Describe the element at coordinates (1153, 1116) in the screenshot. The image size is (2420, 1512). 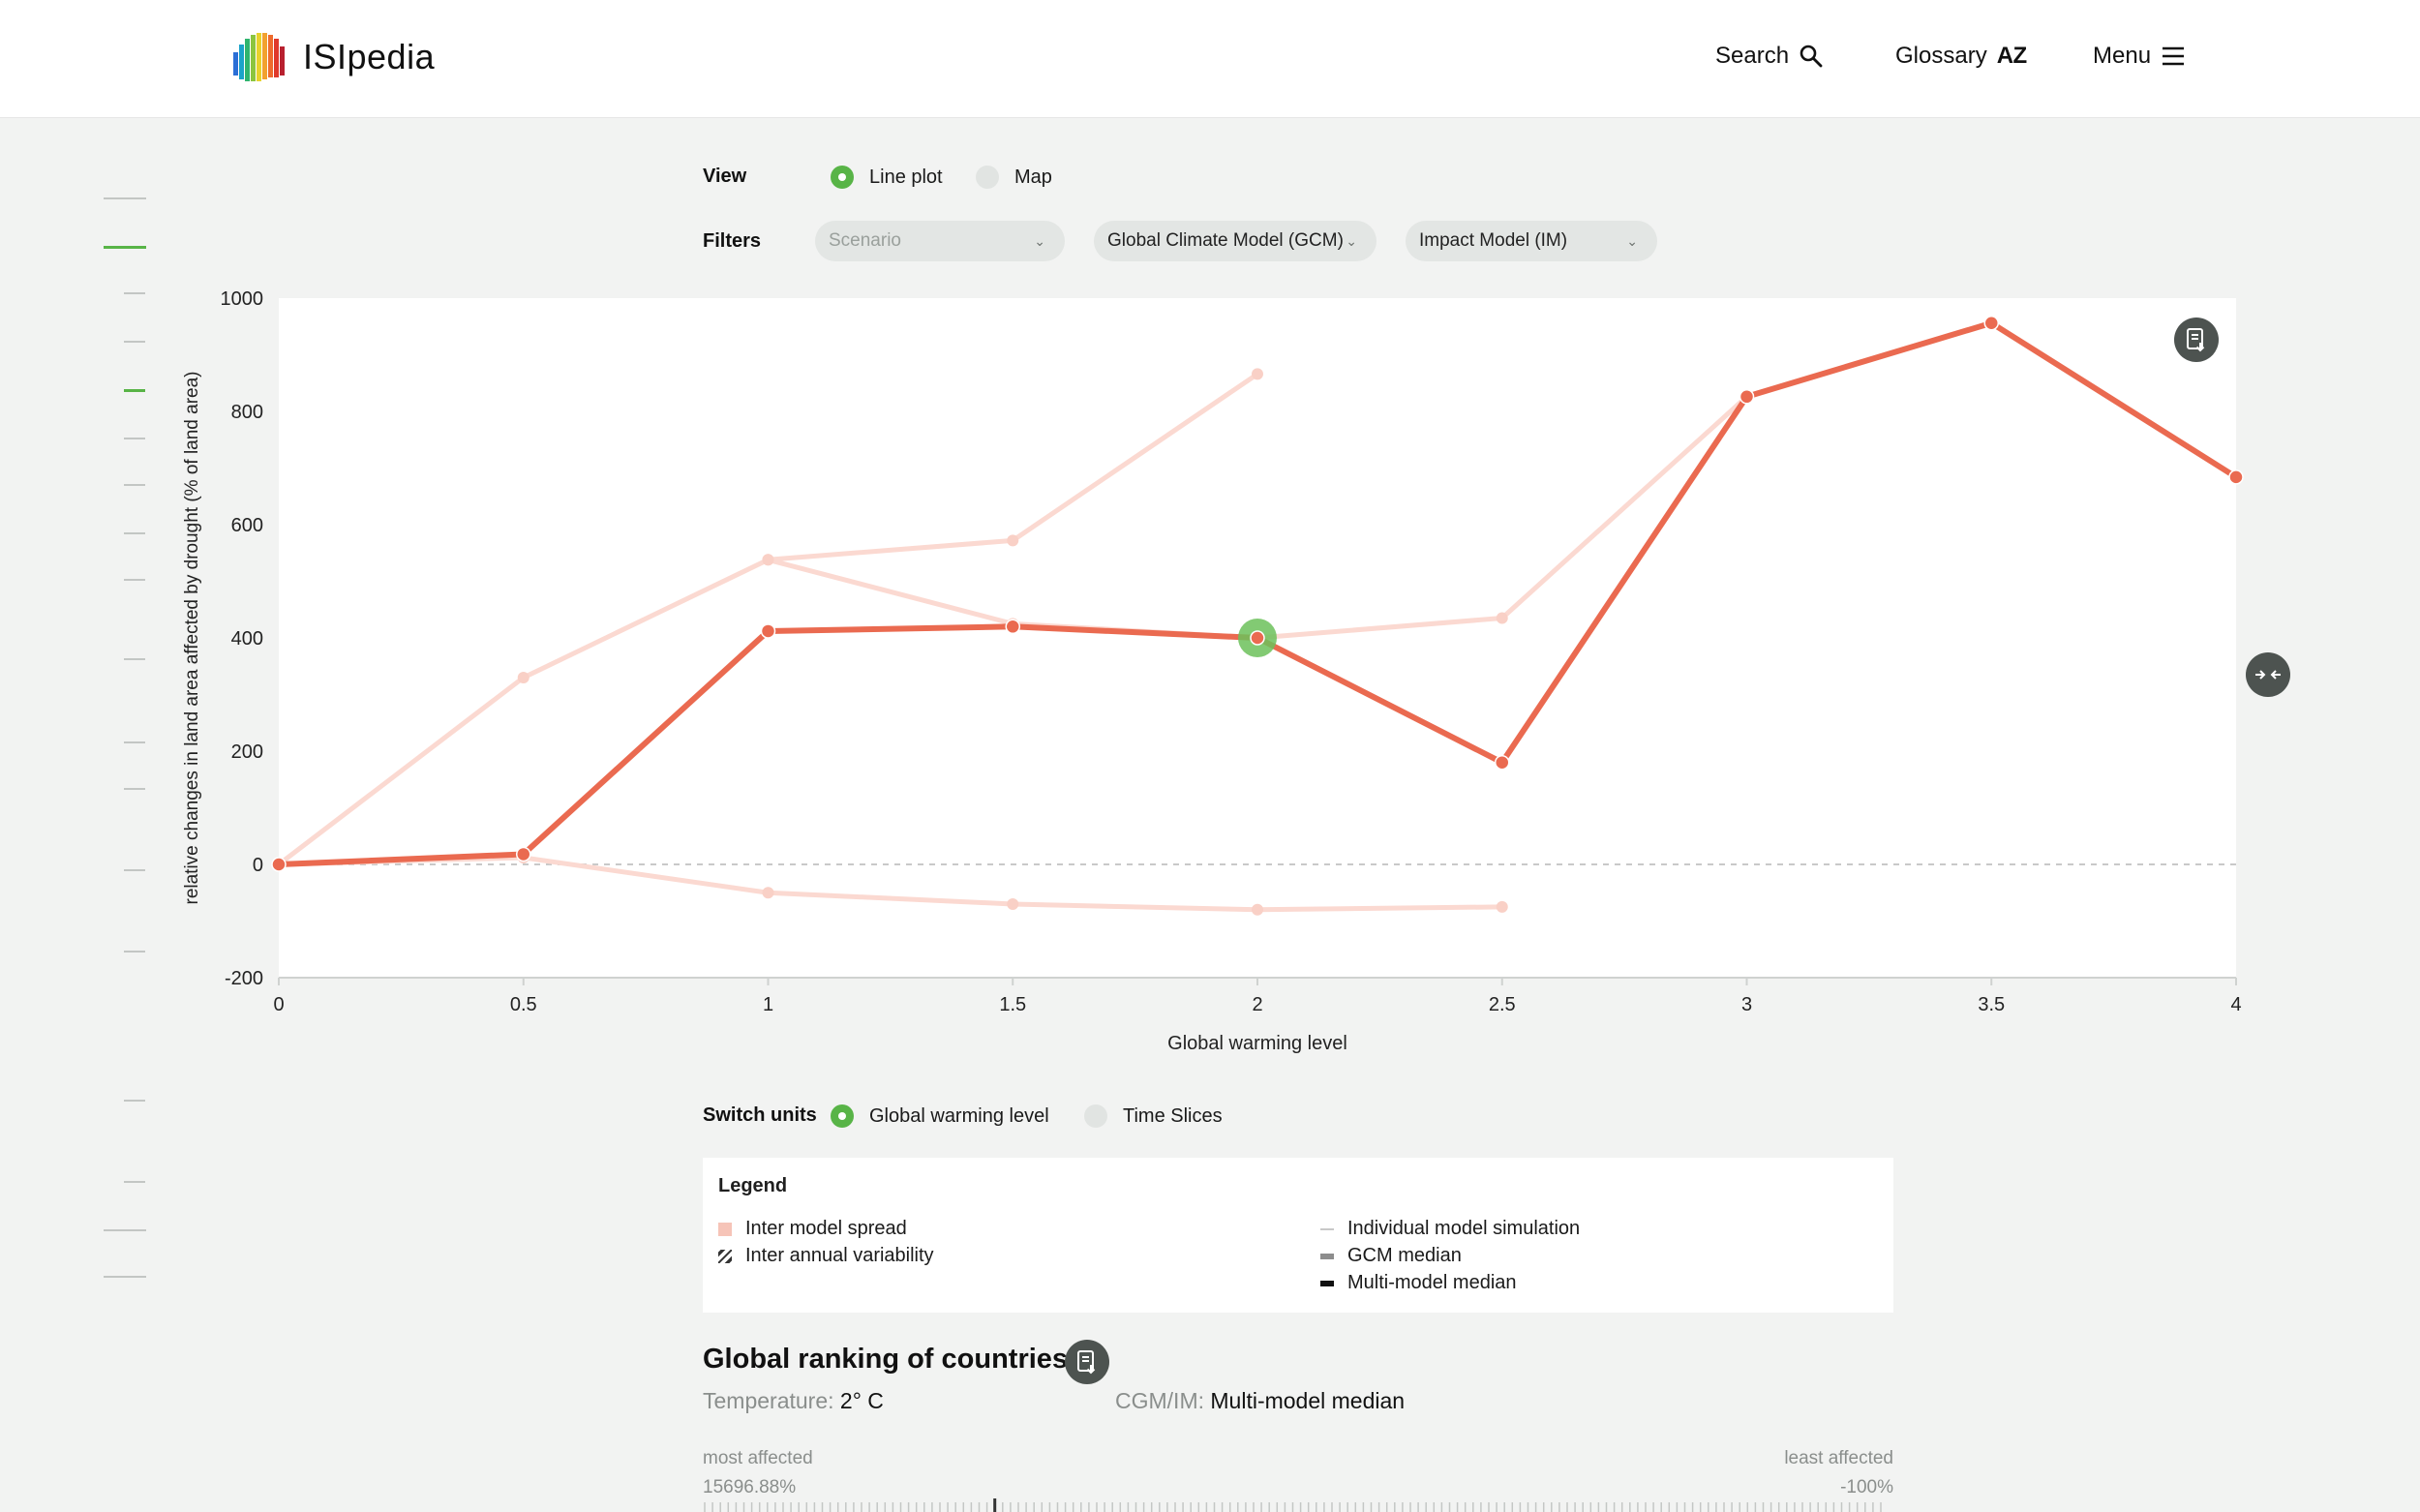
I see `units-option-time-slices: Time Slices` at that location.